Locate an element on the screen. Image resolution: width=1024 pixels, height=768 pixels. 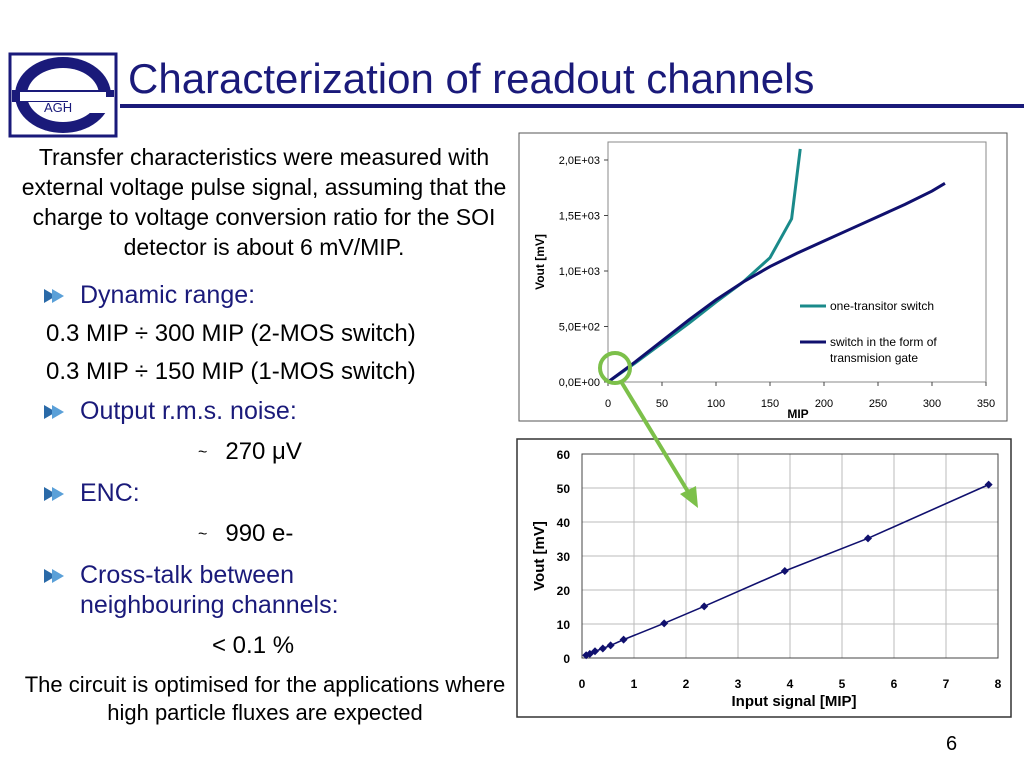
y-tick-label: 1,0E+03 is located at coordinates (579, 272).